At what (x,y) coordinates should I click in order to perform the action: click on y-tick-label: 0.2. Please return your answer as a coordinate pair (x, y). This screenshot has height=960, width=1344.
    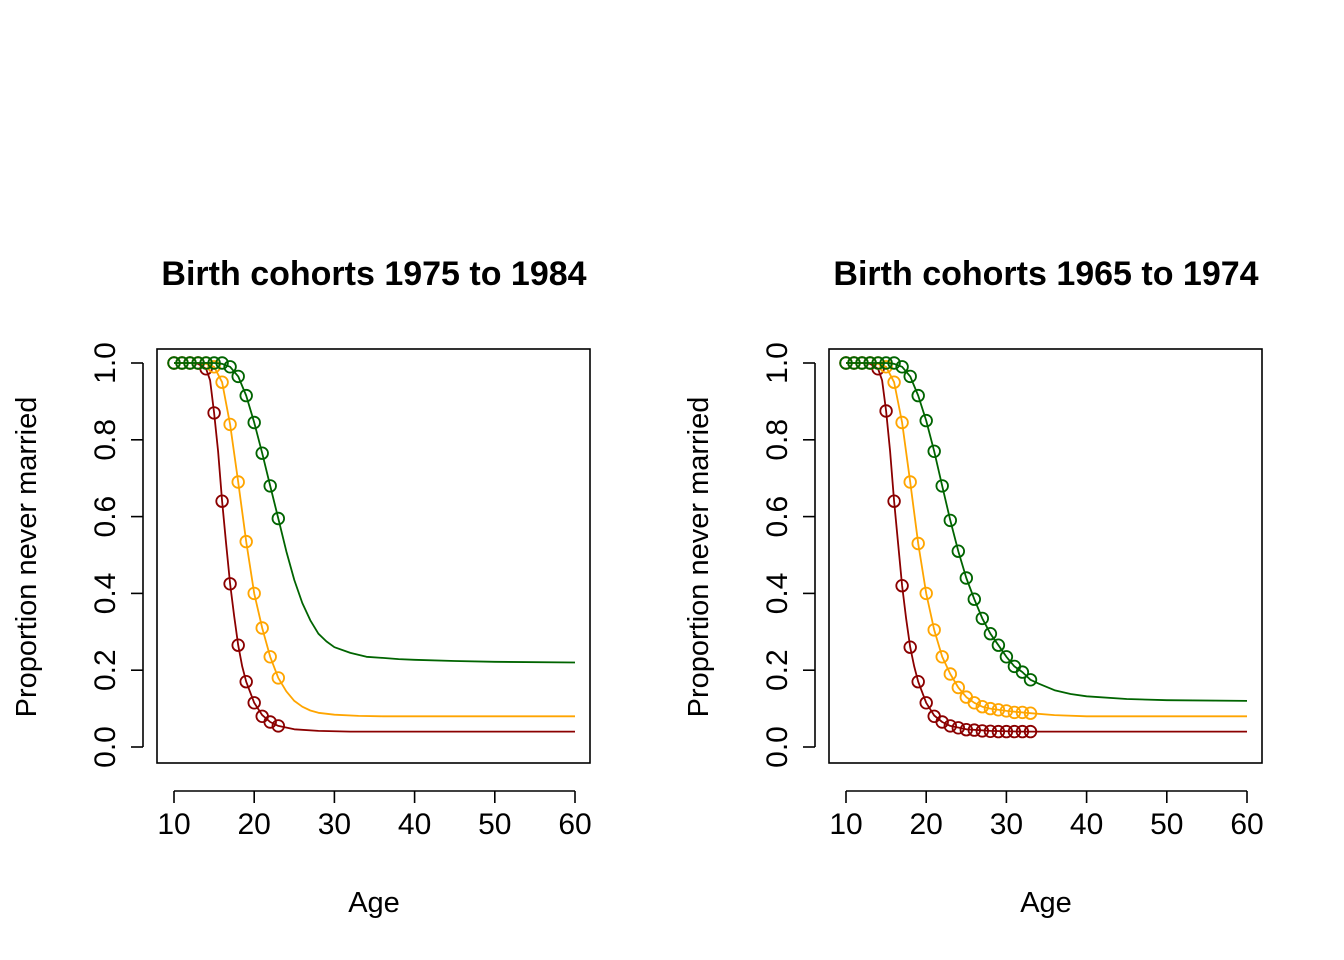
    Looking at the image, I should click on (105, 670).